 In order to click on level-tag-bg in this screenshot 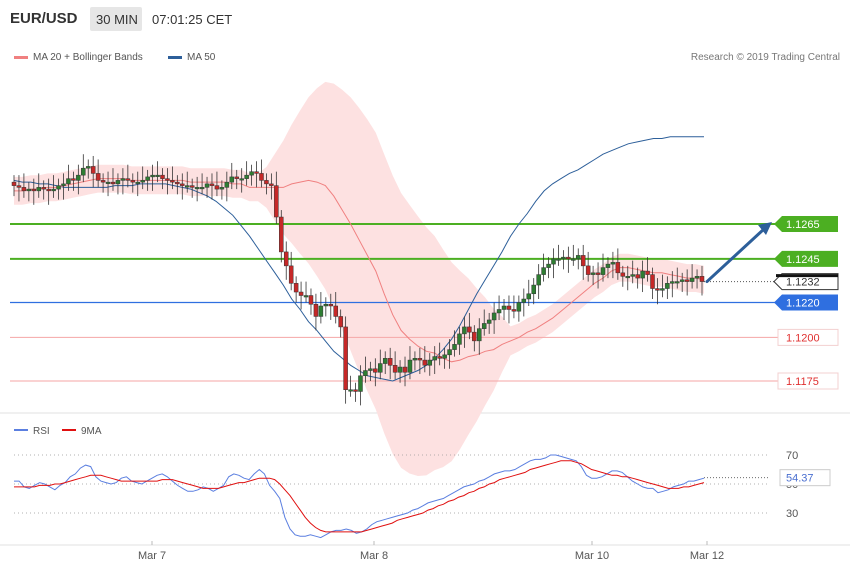, I will do `click(806, 302)`.